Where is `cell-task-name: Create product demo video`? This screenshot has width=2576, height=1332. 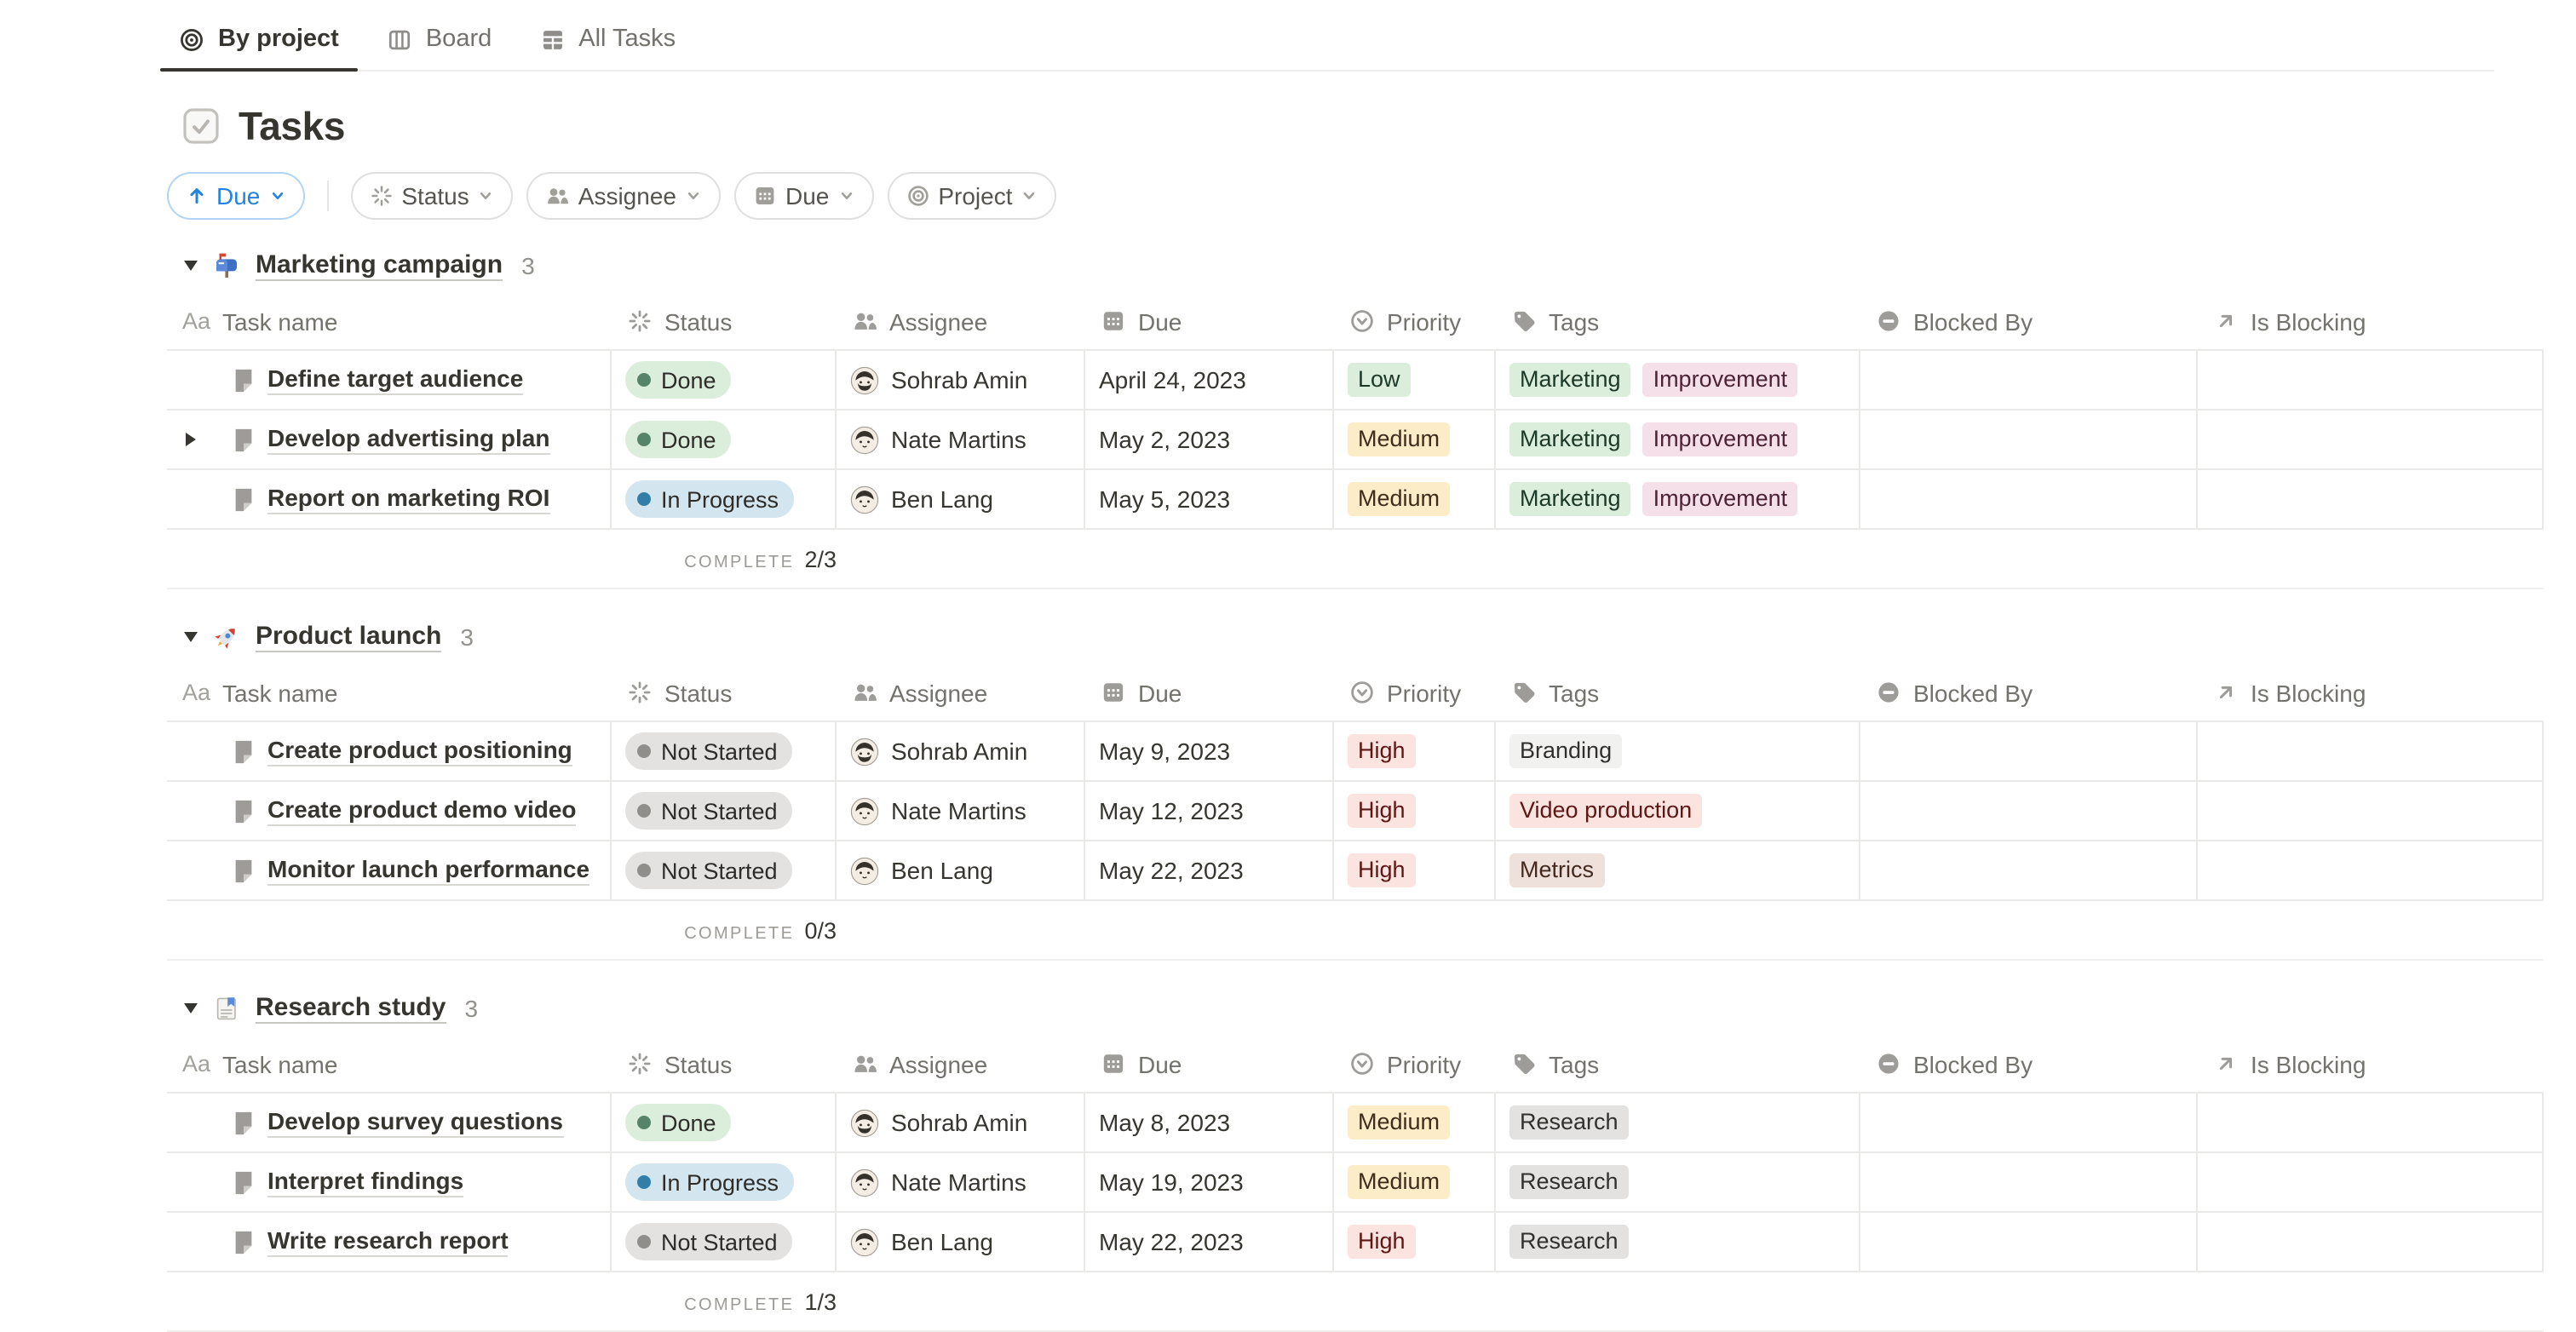 cell-task-name: Create product demo video is located at coordinates (389, 811).